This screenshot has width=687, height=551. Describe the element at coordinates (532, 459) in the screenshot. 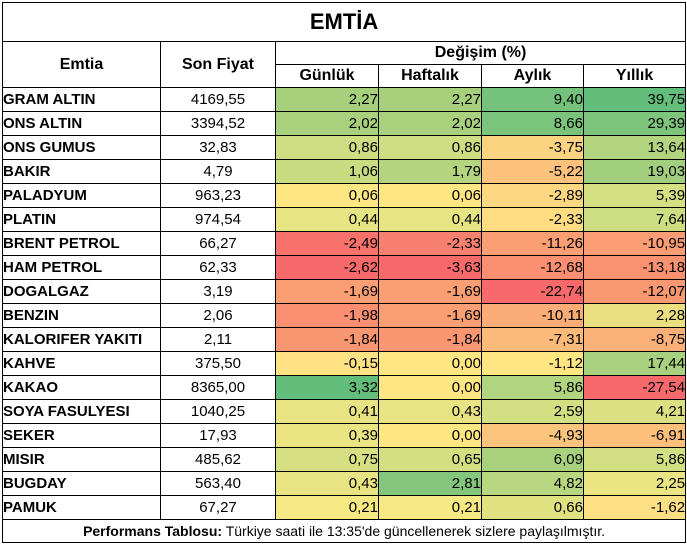

I see `monthly-change-value: 6,09` at that location.